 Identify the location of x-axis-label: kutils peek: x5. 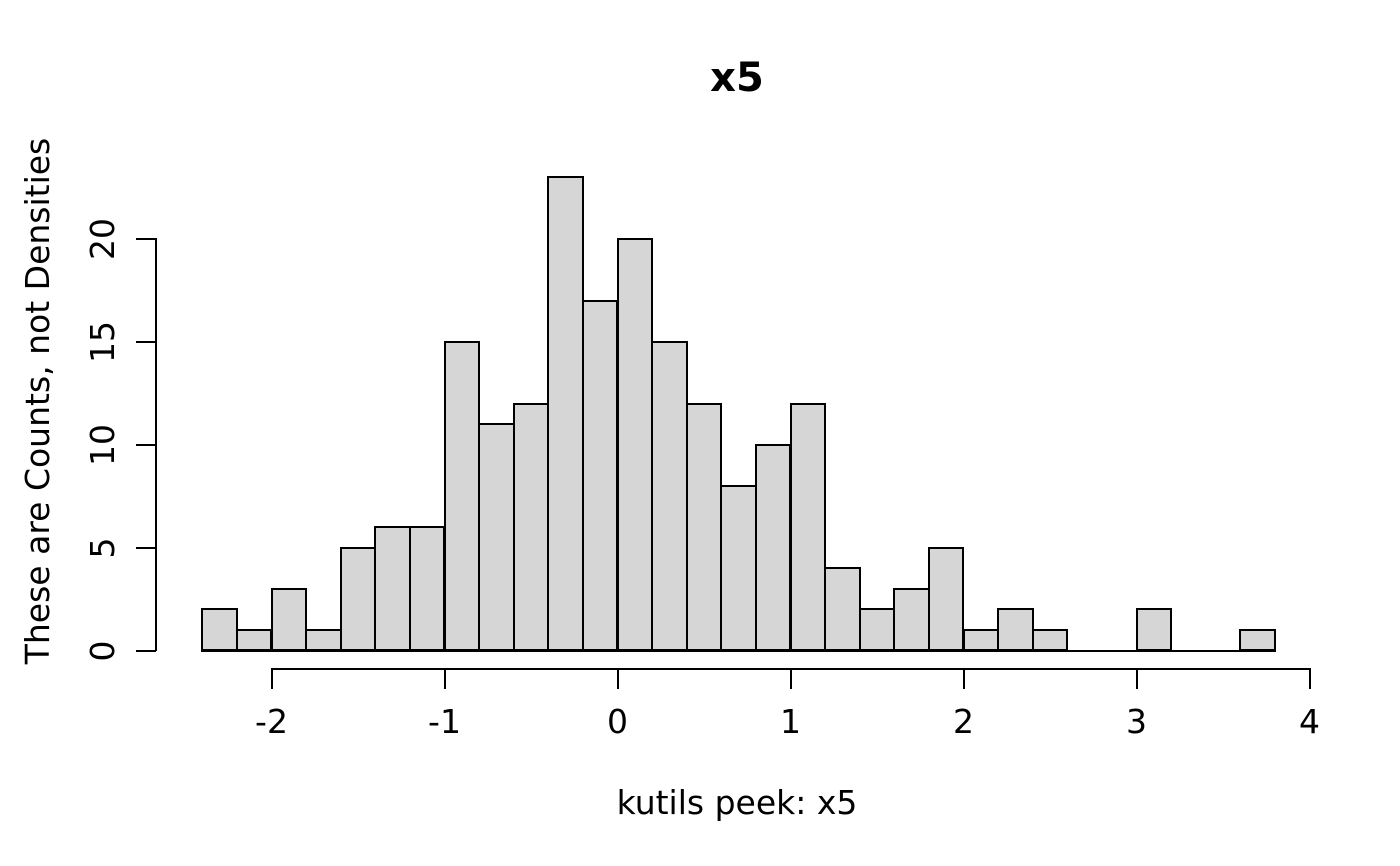
(737, 802).